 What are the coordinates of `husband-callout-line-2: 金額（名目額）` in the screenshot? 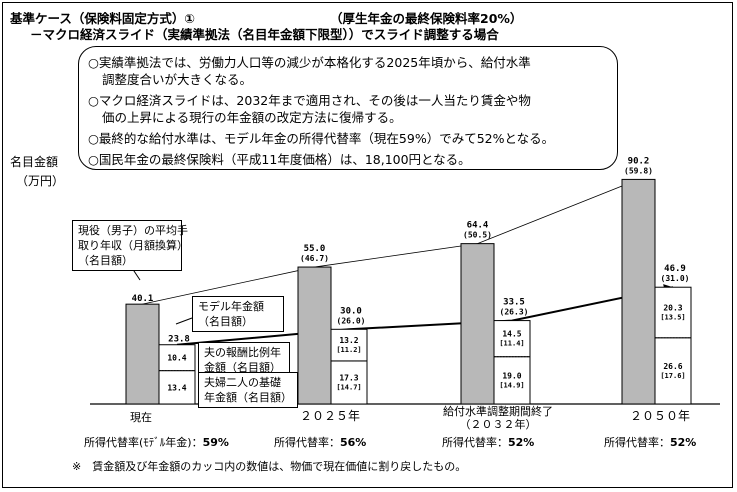 It's located at (242, 367).